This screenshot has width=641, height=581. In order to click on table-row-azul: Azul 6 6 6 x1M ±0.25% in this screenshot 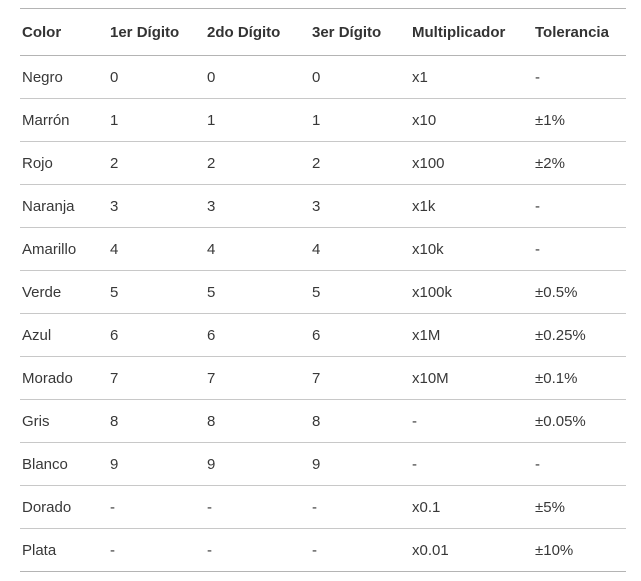, I will do `click(323, 335)`.